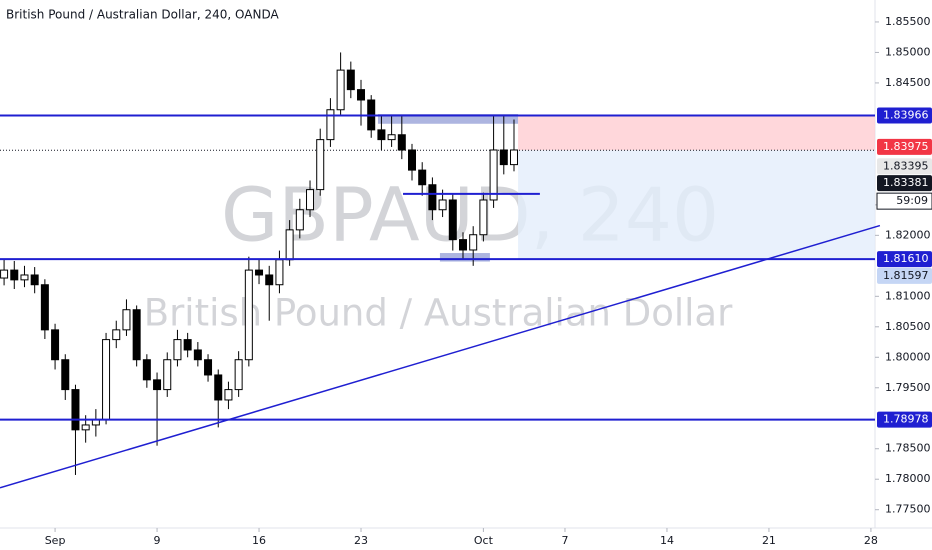  What do you see at coordinates (908, 82) in the screenshot?
I see `y-tick-label: 1.84500` at bounding box center [908, 82].